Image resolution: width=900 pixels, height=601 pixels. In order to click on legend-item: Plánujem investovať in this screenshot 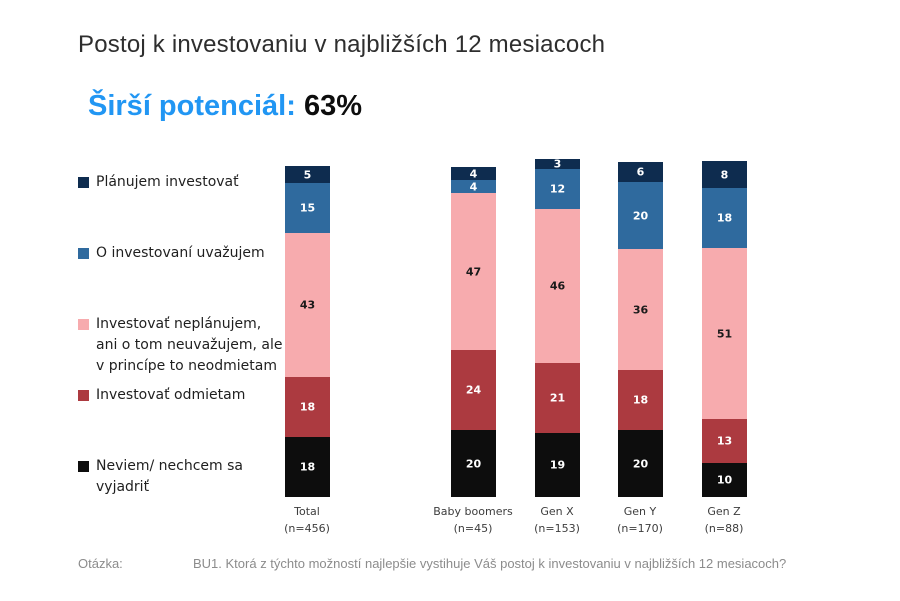, I will do `click(158, 182)`.